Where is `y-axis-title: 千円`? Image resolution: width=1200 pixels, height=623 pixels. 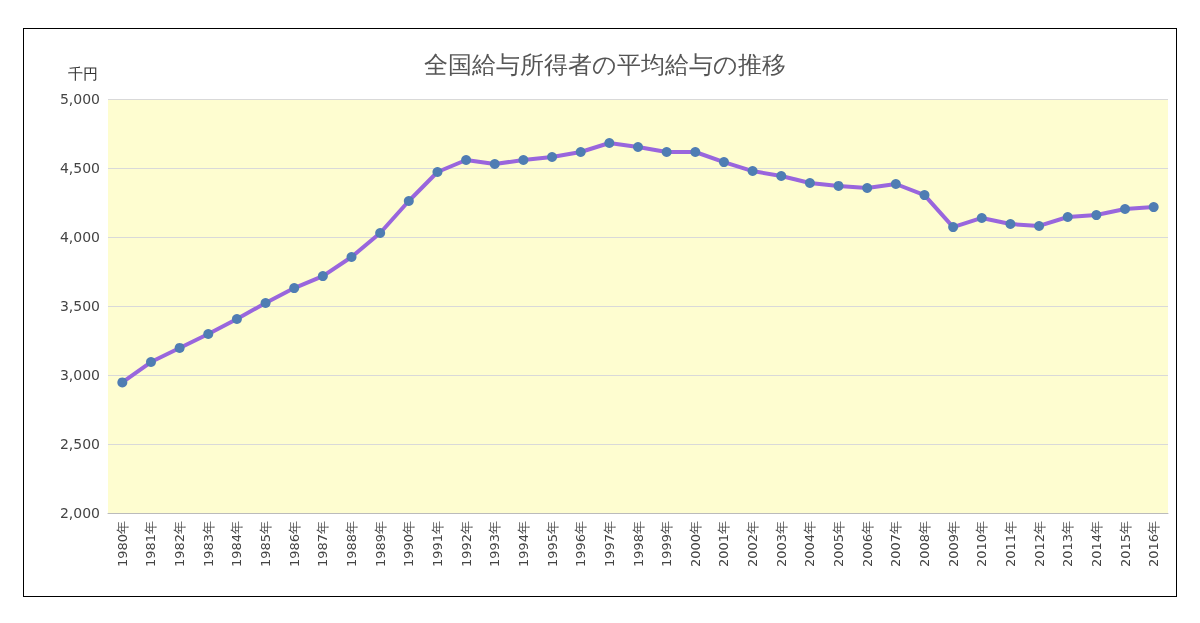
y-axis-title: 千円 is located at coordinates (83, 73).